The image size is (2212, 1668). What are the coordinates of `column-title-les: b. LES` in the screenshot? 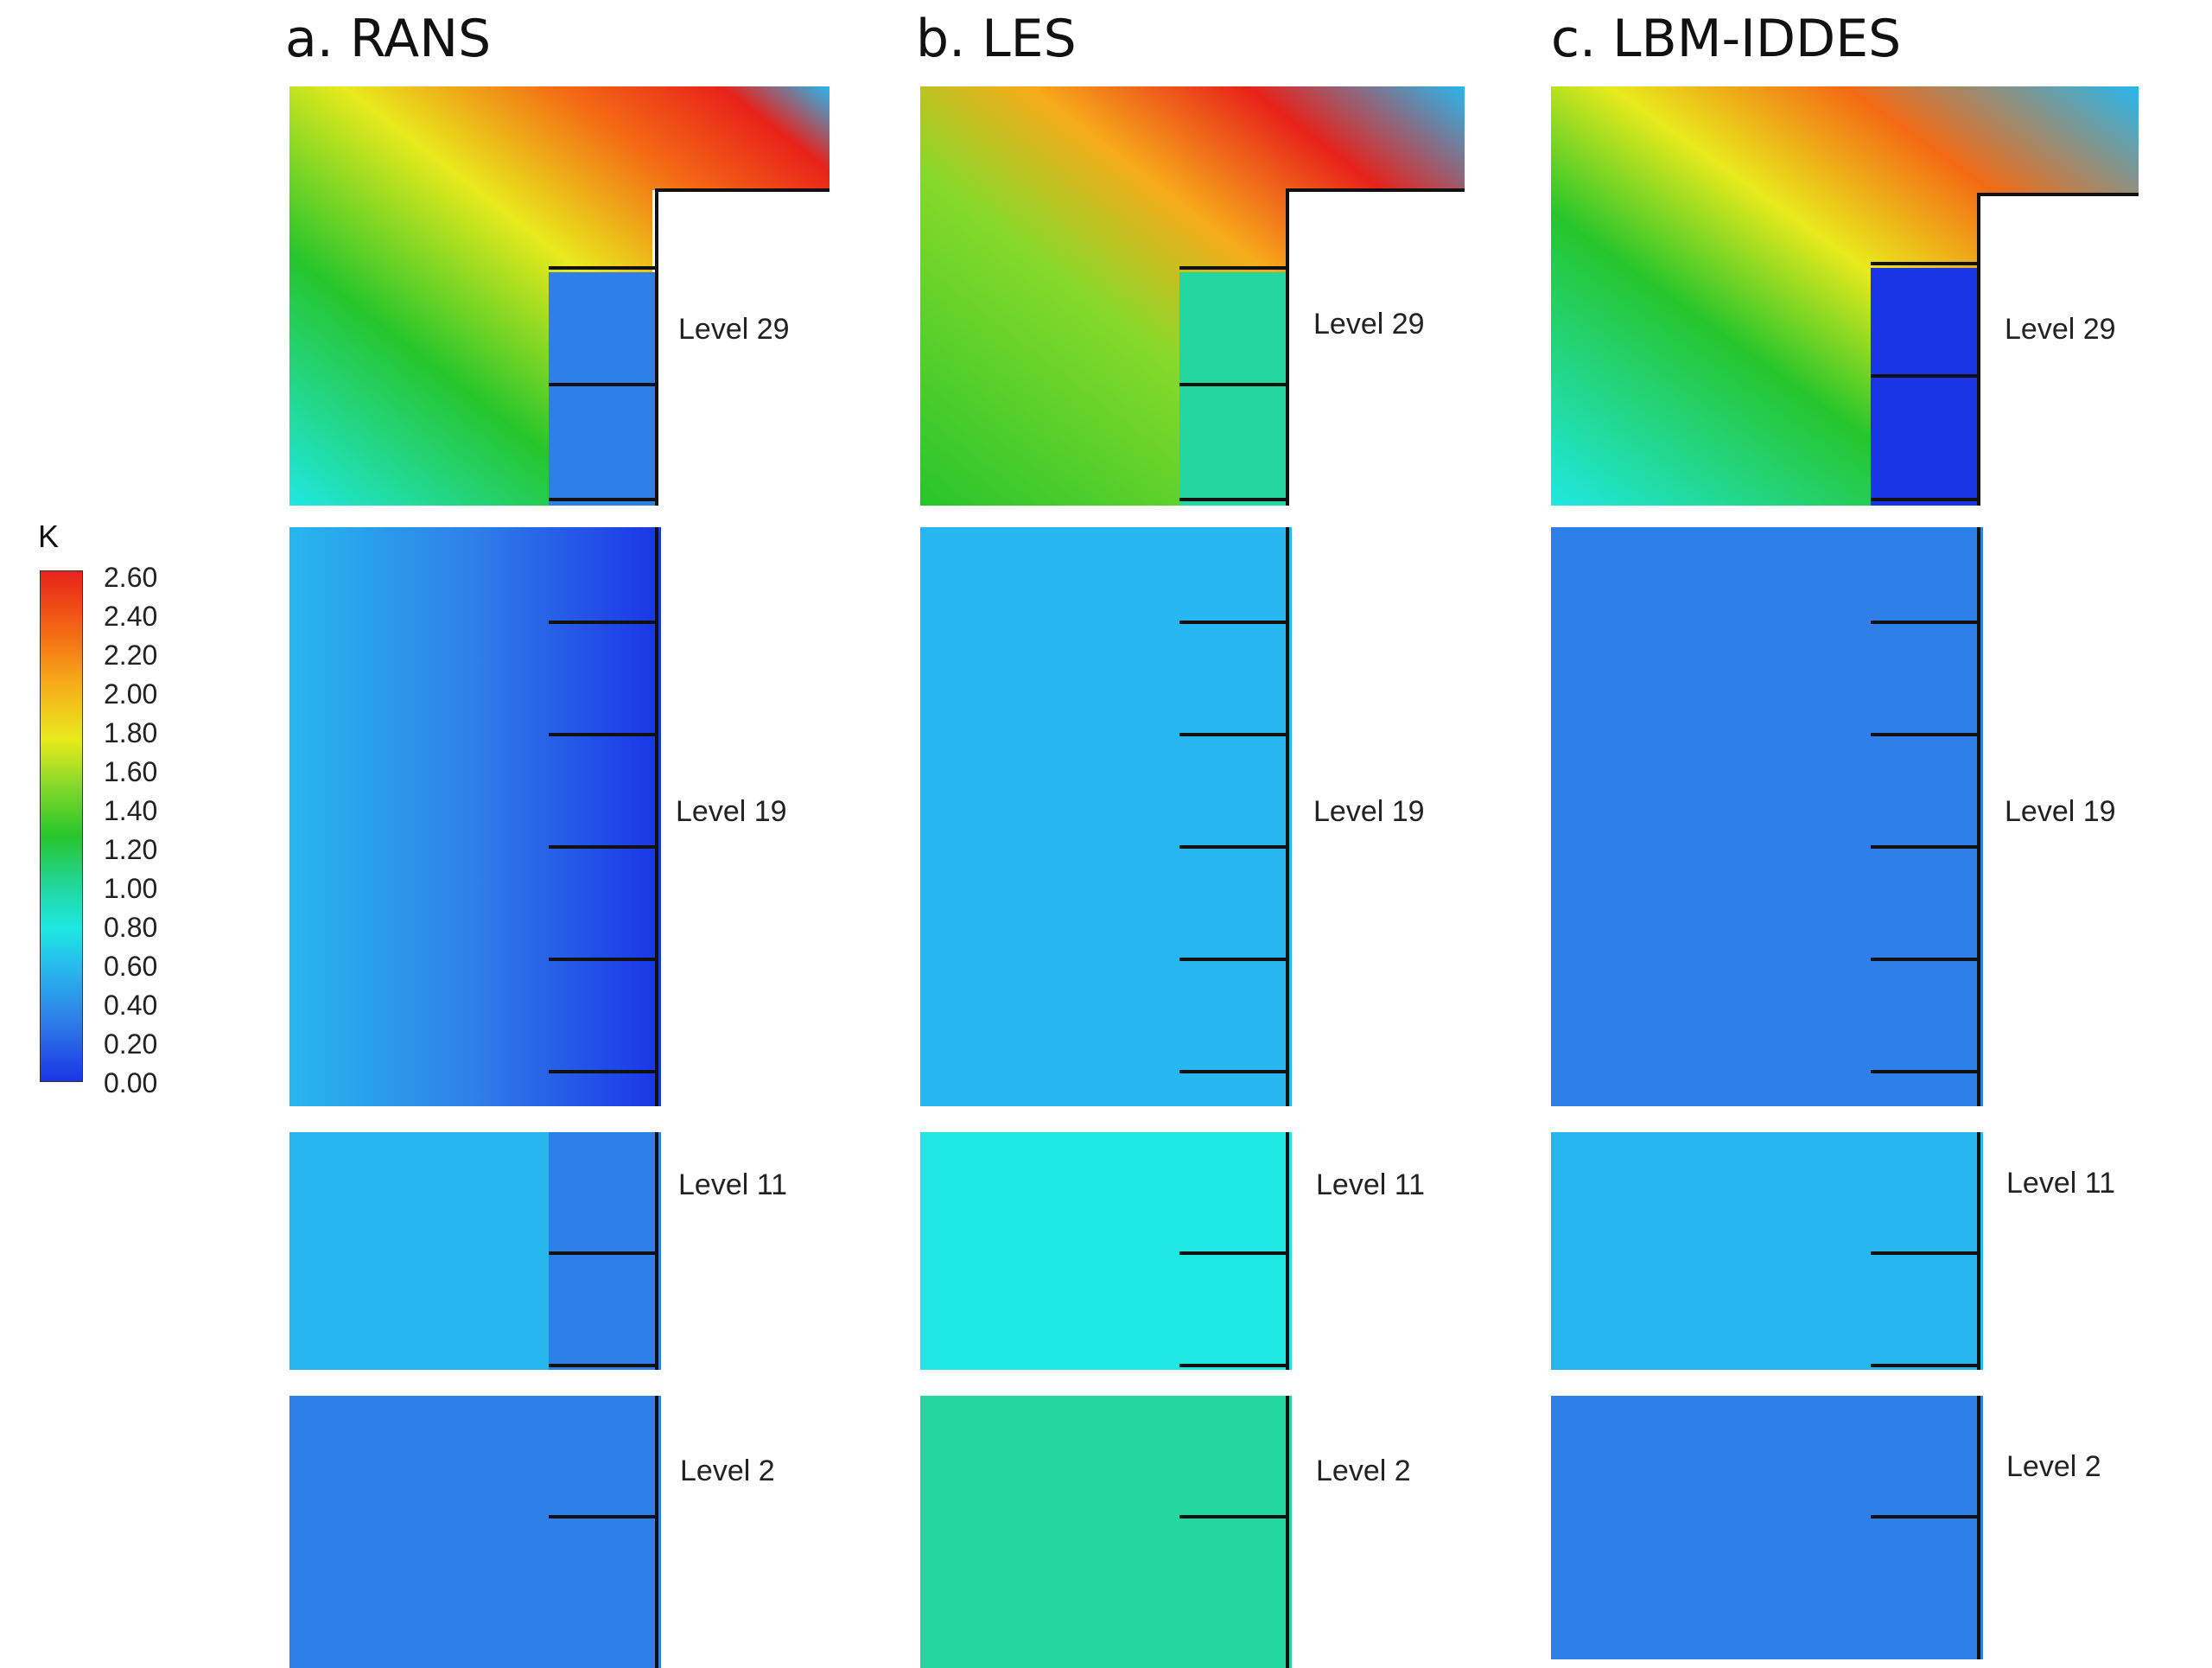 It's located at (996, 39).